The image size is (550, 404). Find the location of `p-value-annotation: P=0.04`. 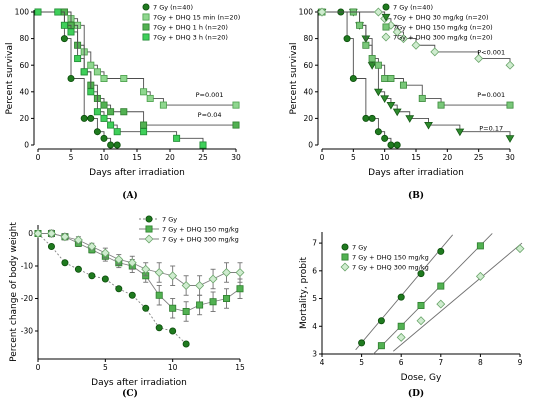

p-value-annotation: P=0.04 is located at coordinates (210, 115).